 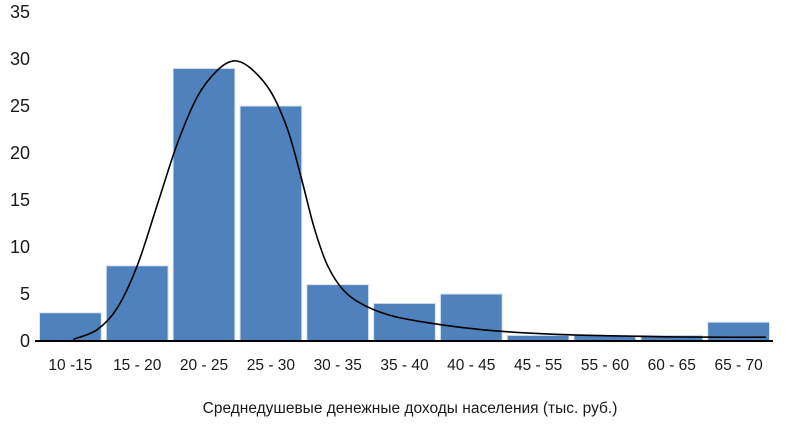 What do you see at coordinates (338, 365) in the screenshot?
I see `x-tick-label: 30 - 35` at bounding box center [338, 365].